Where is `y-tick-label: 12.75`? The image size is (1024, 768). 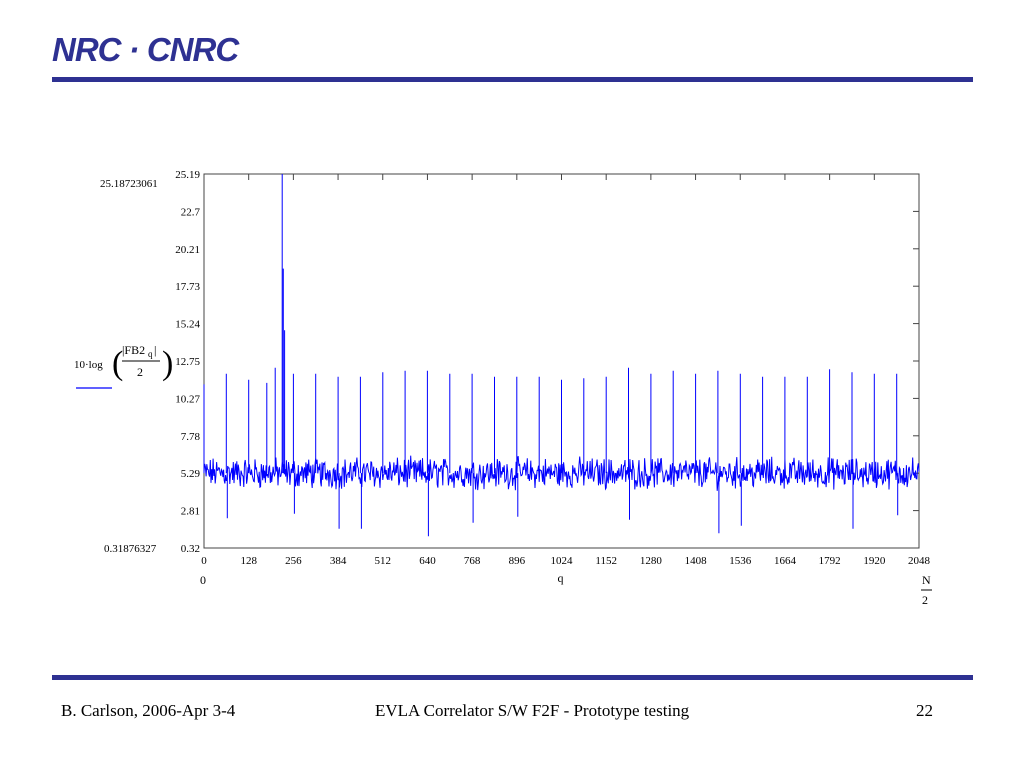
y-tick-label: 12.75 is located at coordinates (187, 362).